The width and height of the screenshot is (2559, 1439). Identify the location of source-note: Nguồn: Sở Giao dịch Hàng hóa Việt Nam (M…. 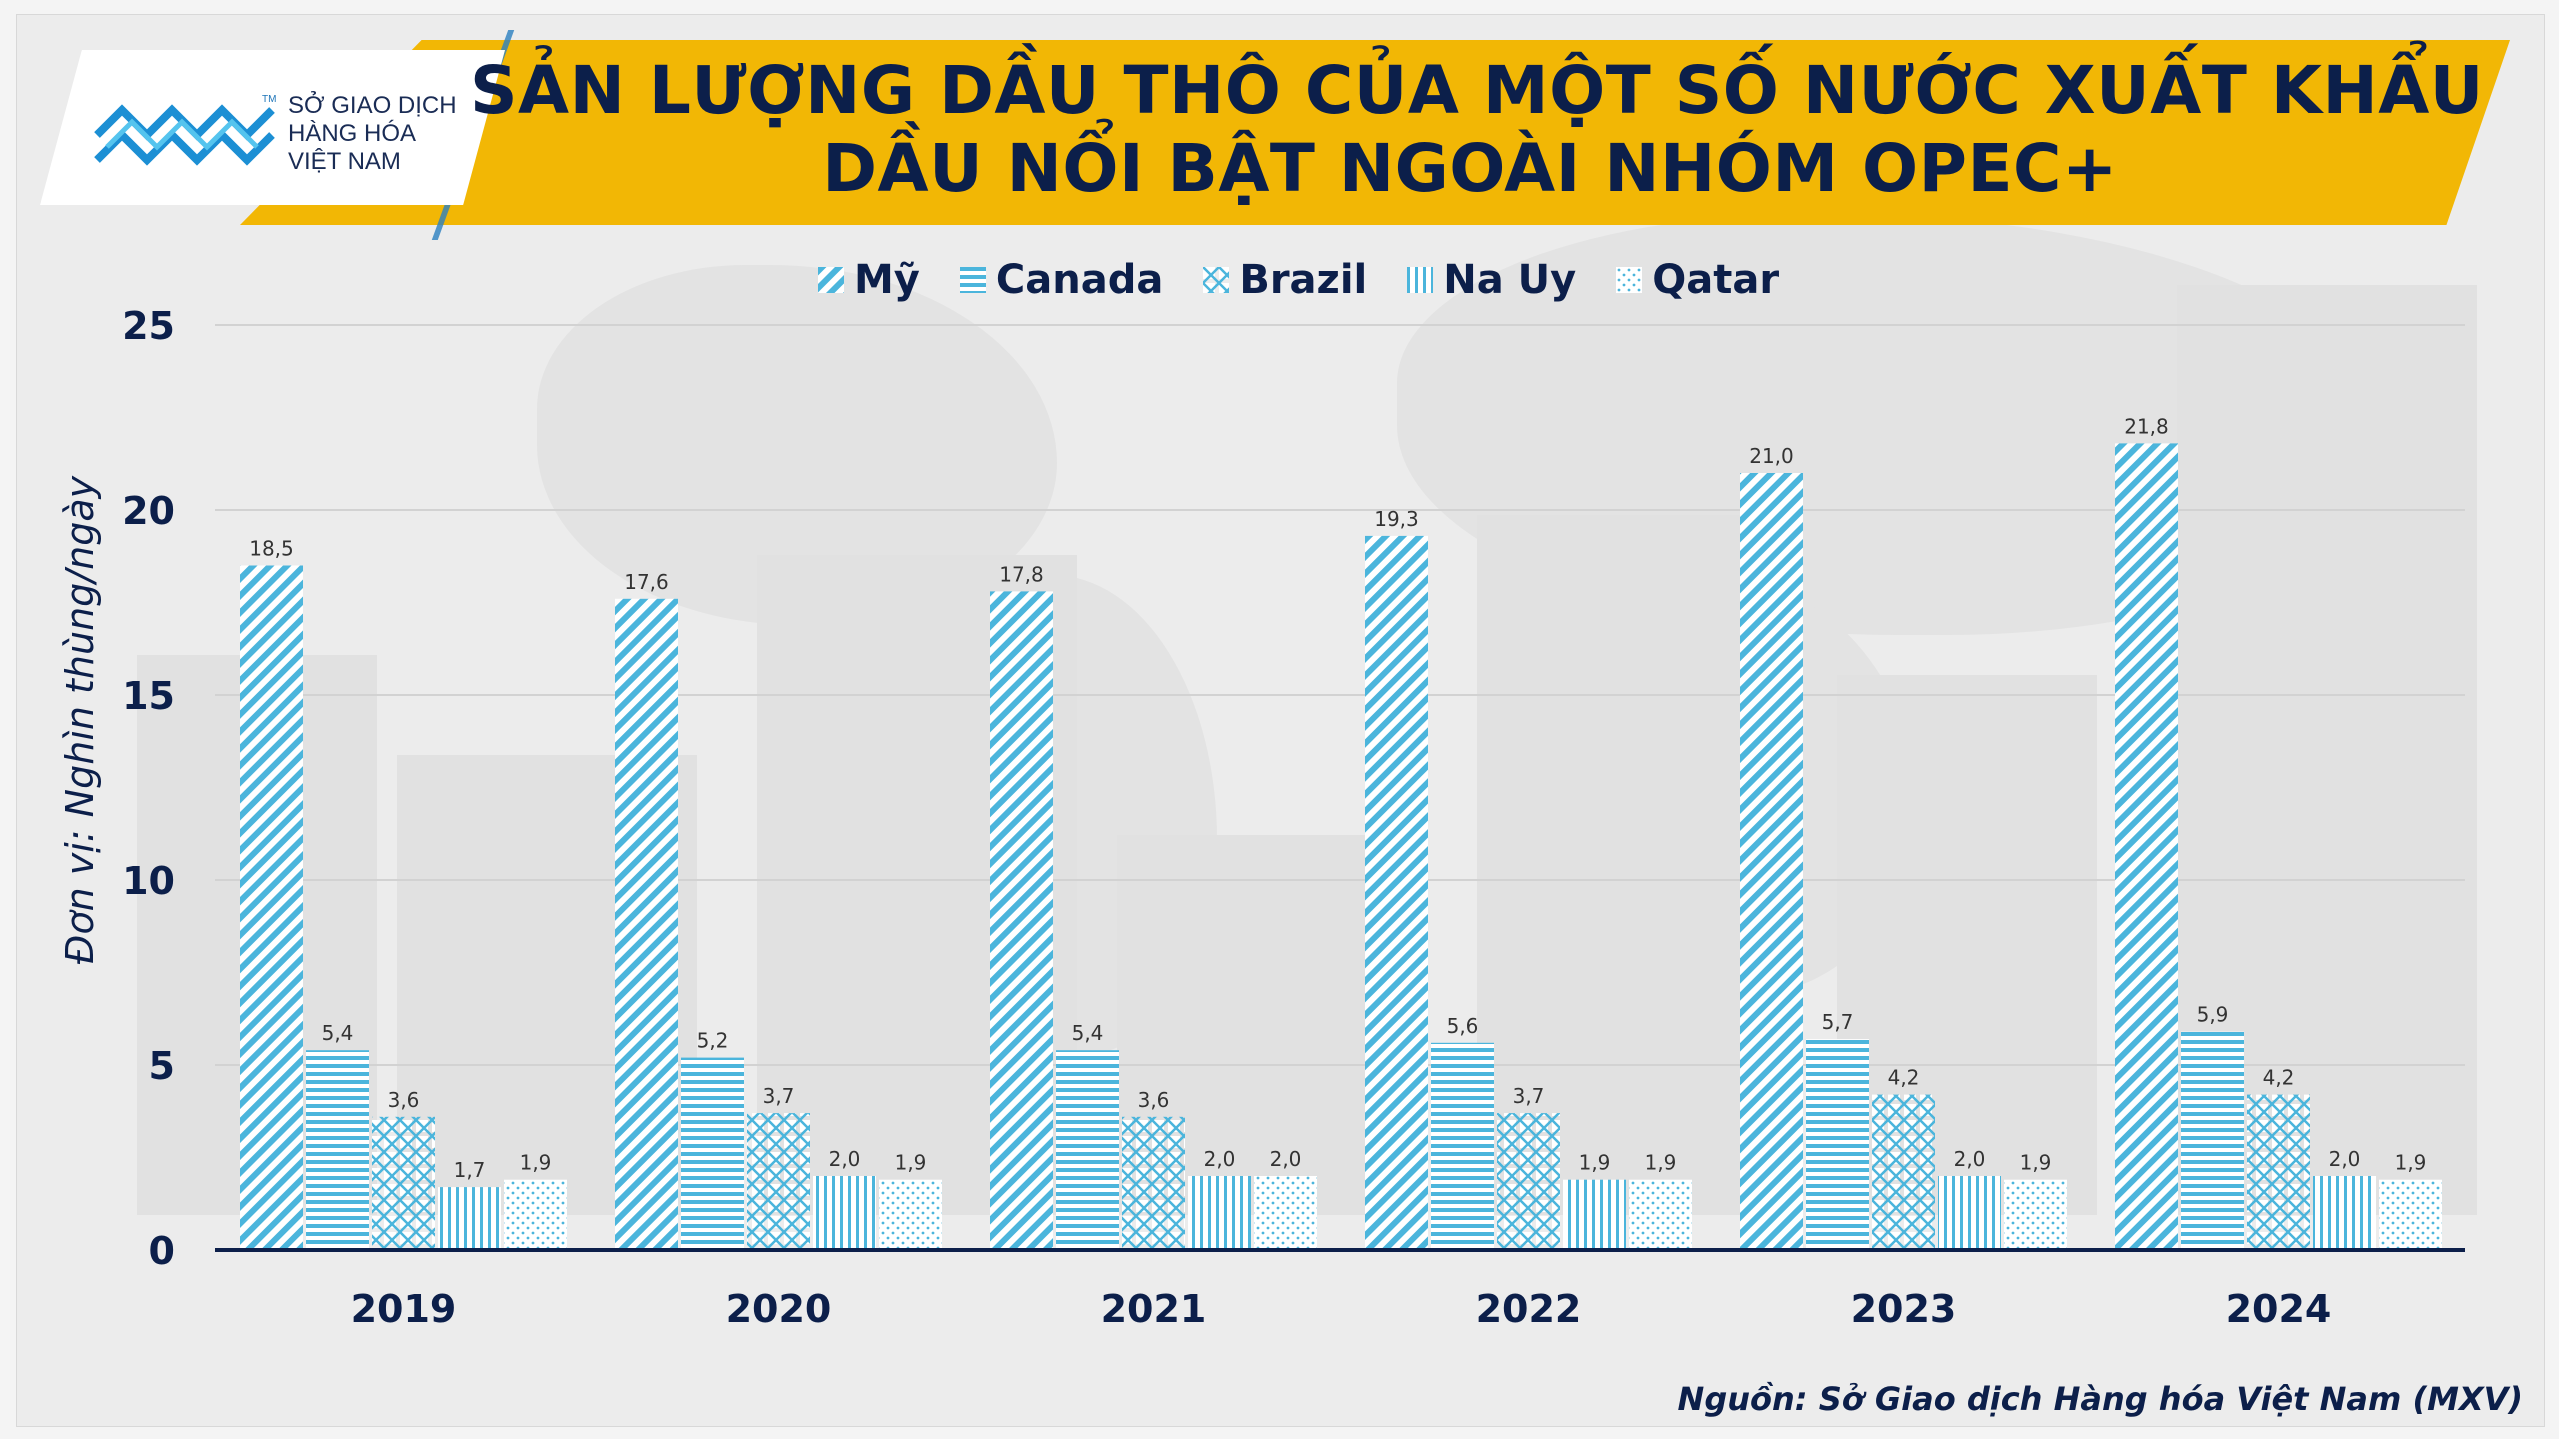
(2100, 1399).